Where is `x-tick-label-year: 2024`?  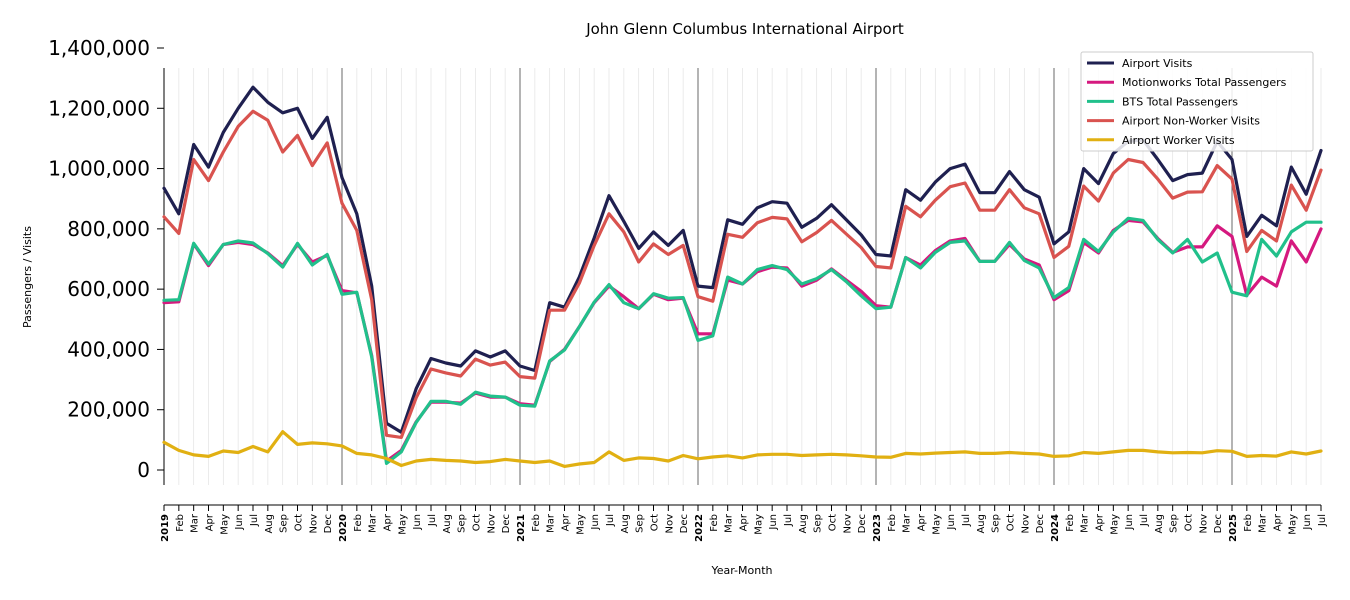 x-tick-label-year: 2024 is located at coordinates (1055, 528).